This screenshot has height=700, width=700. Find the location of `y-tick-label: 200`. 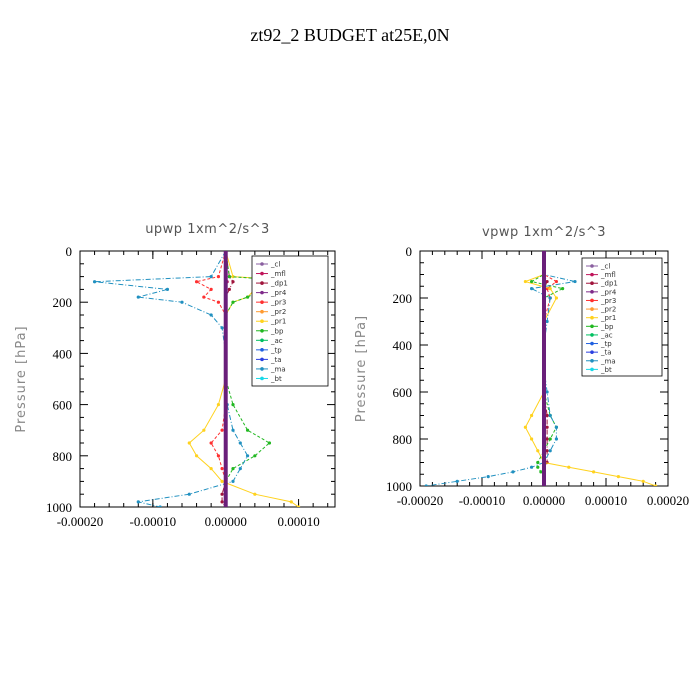

y-tick-label: 200 is located at coordinates (63, 302).